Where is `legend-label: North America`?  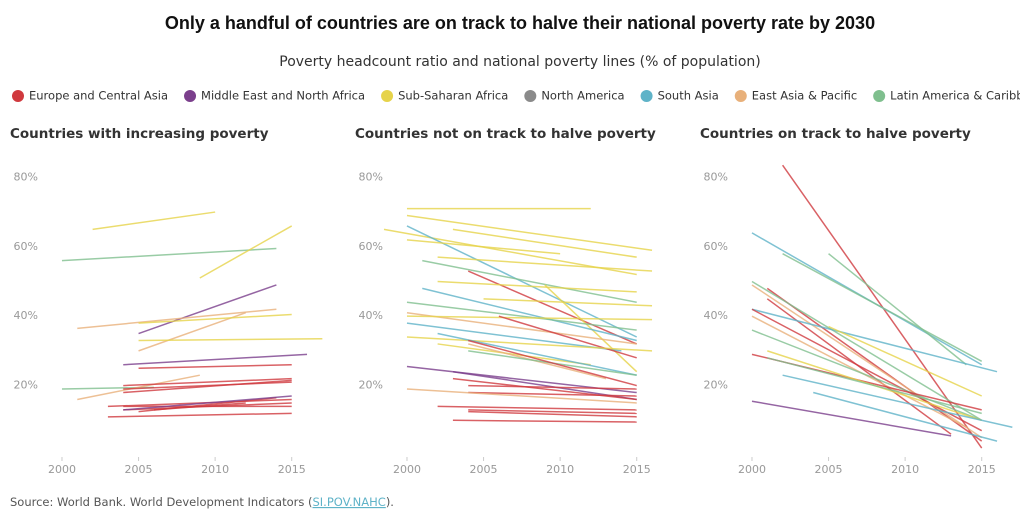 legend-label: North America is located at coordinates (582, 96).